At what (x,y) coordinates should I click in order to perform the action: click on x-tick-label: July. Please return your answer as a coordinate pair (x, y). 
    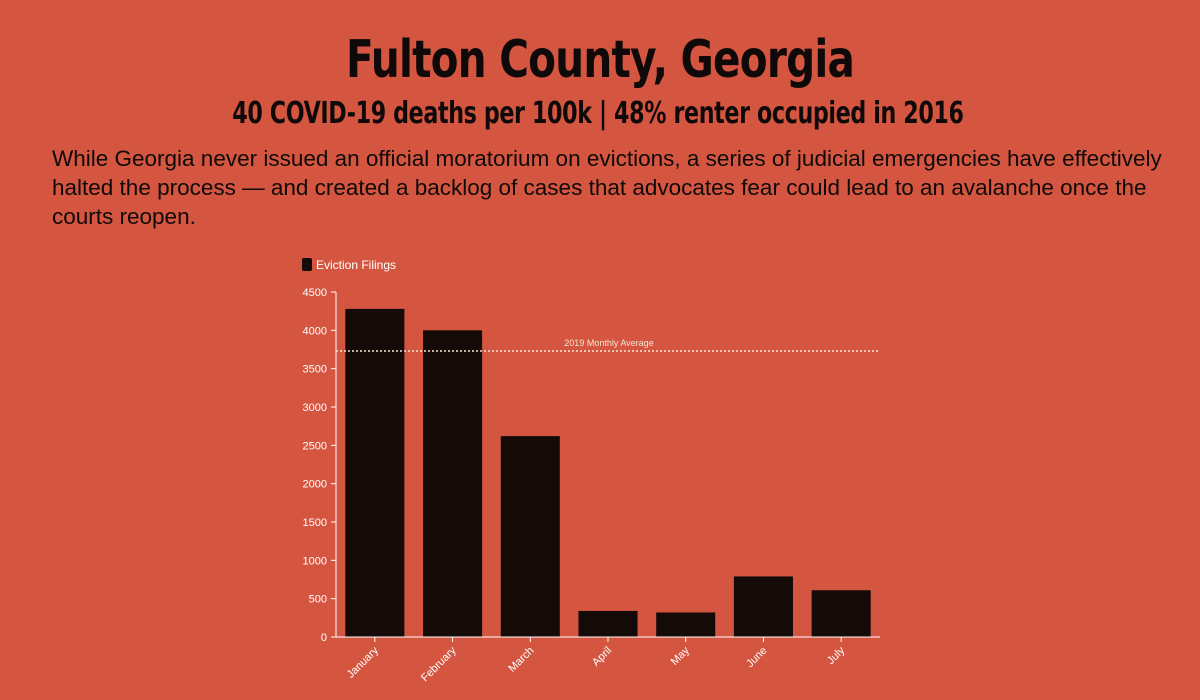
    Looking at the image, I should click on (836, 655).